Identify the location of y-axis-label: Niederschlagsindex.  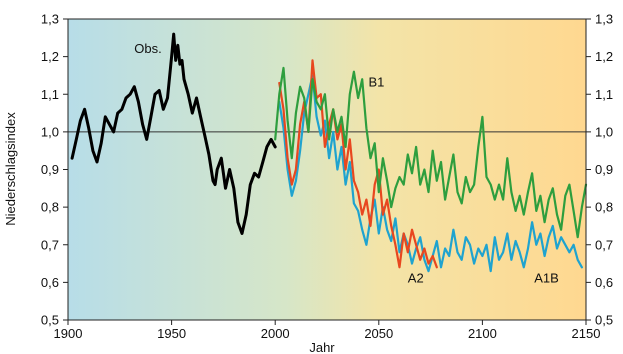
(10, 169).